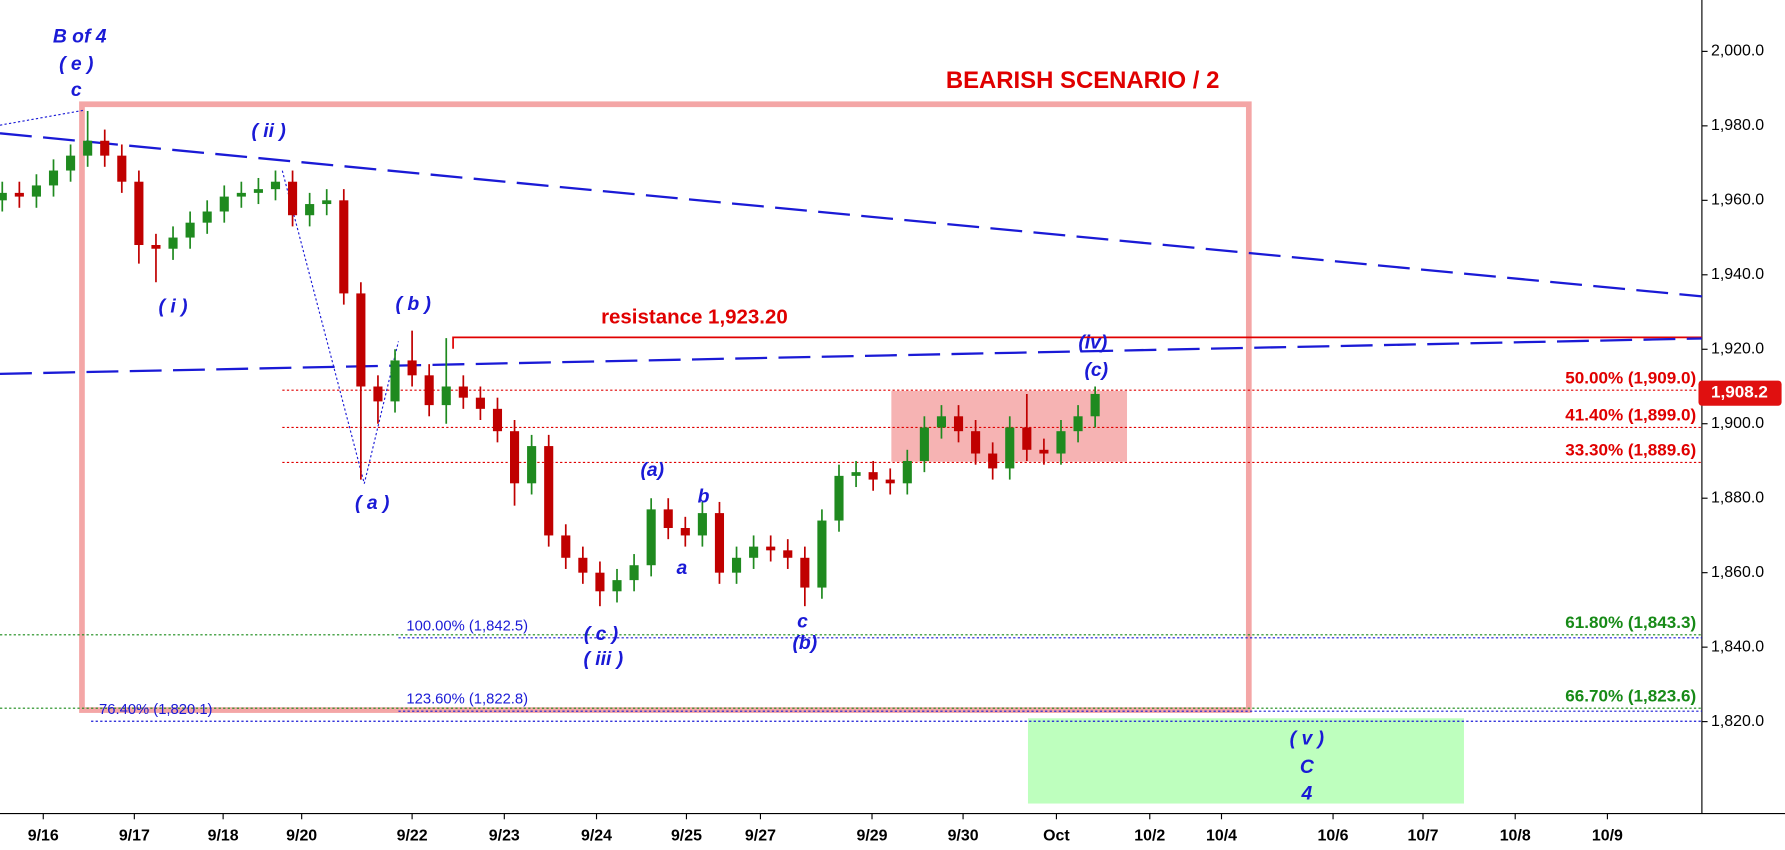 The width and height of the screenshot is (1785, 850). What do you see at coordinates (1149, 836) in the screenshot?
I see `x-tick-label: 10/2` at bounding box center [1149, 836].